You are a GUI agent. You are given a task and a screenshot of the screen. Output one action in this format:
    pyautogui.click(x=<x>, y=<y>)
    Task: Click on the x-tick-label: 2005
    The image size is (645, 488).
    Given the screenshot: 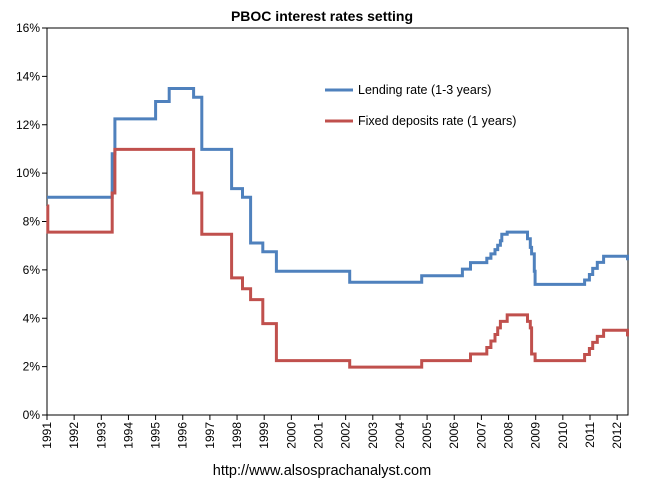 What is the action you would take?
    pyautogui.click(x=427, y=435)
    